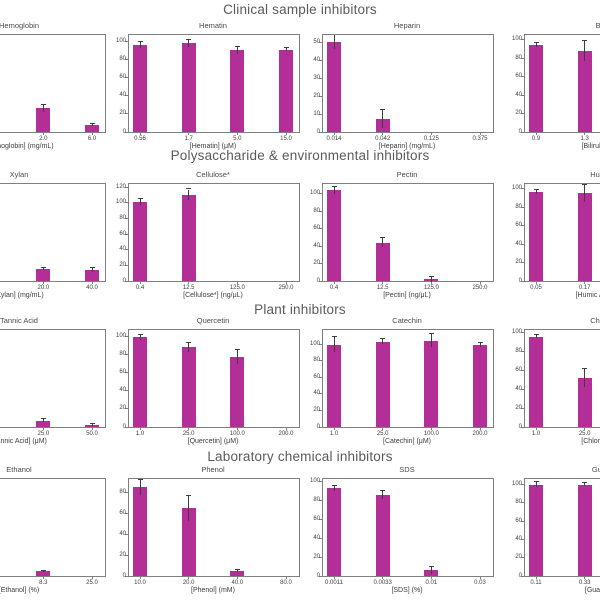 This screenshot has width=600, height=600. What do you see at coordinates (27, 146) in the screenshot?
I see `x-axis-label: [Hemoglobin] (mg/mL)` at bounding box center [27, 146].